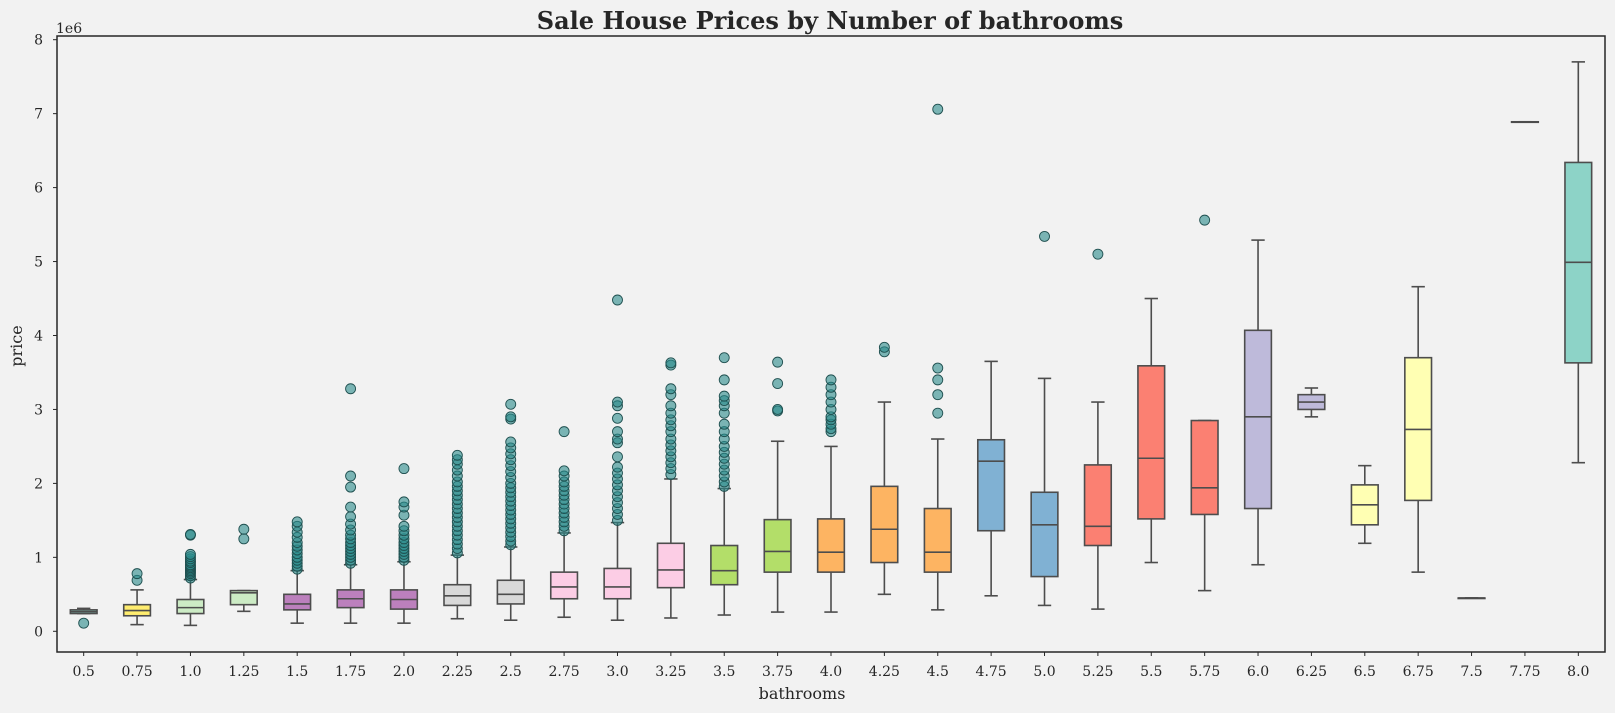 This screenshot has height=713, width=1615. Describe the element at coordinates (38, 410) in the screenshot. I see `y-tick-label: 3` at that location.